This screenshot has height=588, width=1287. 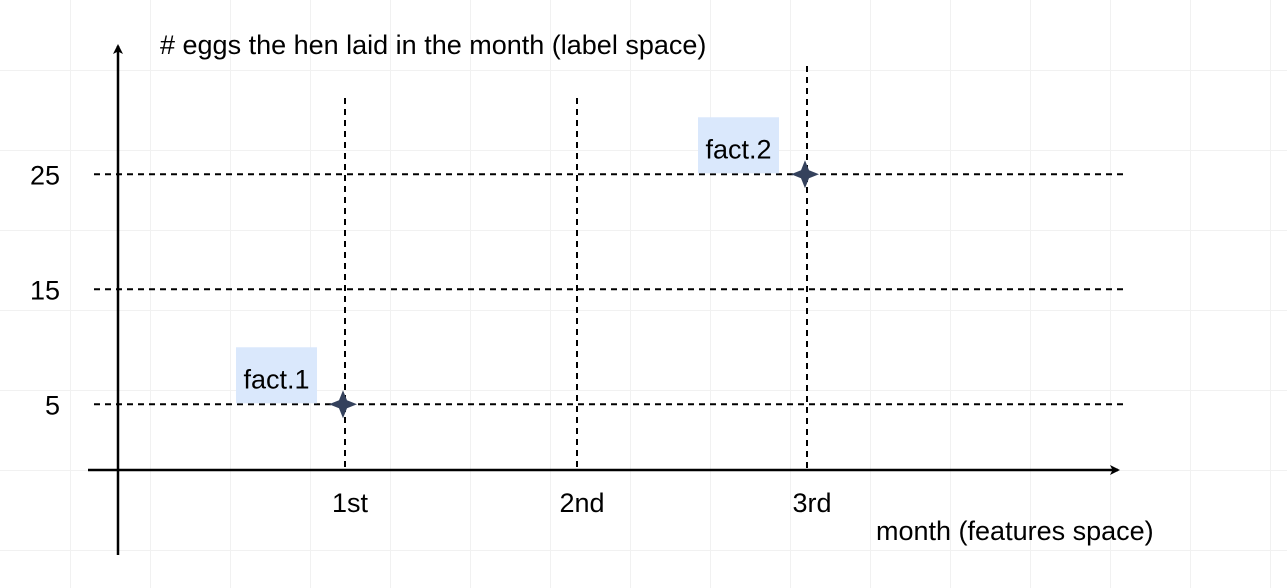 I want to click on x-tick-label: 2nd, so click(x=581, y=503).